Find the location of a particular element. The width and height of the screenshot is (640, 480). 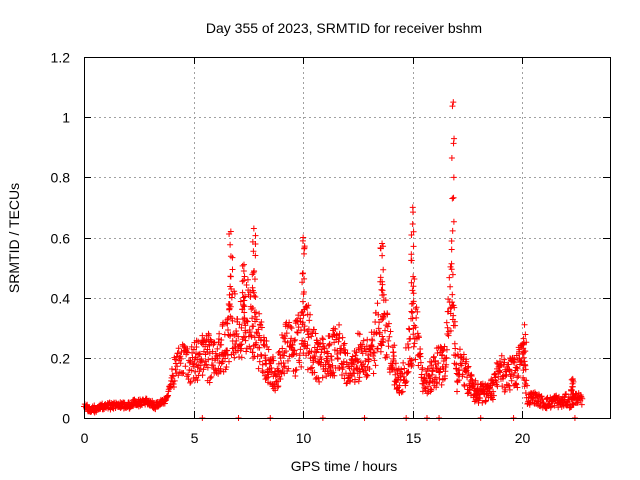

x-tick-label: 20 is located at coordinates (523, 438).